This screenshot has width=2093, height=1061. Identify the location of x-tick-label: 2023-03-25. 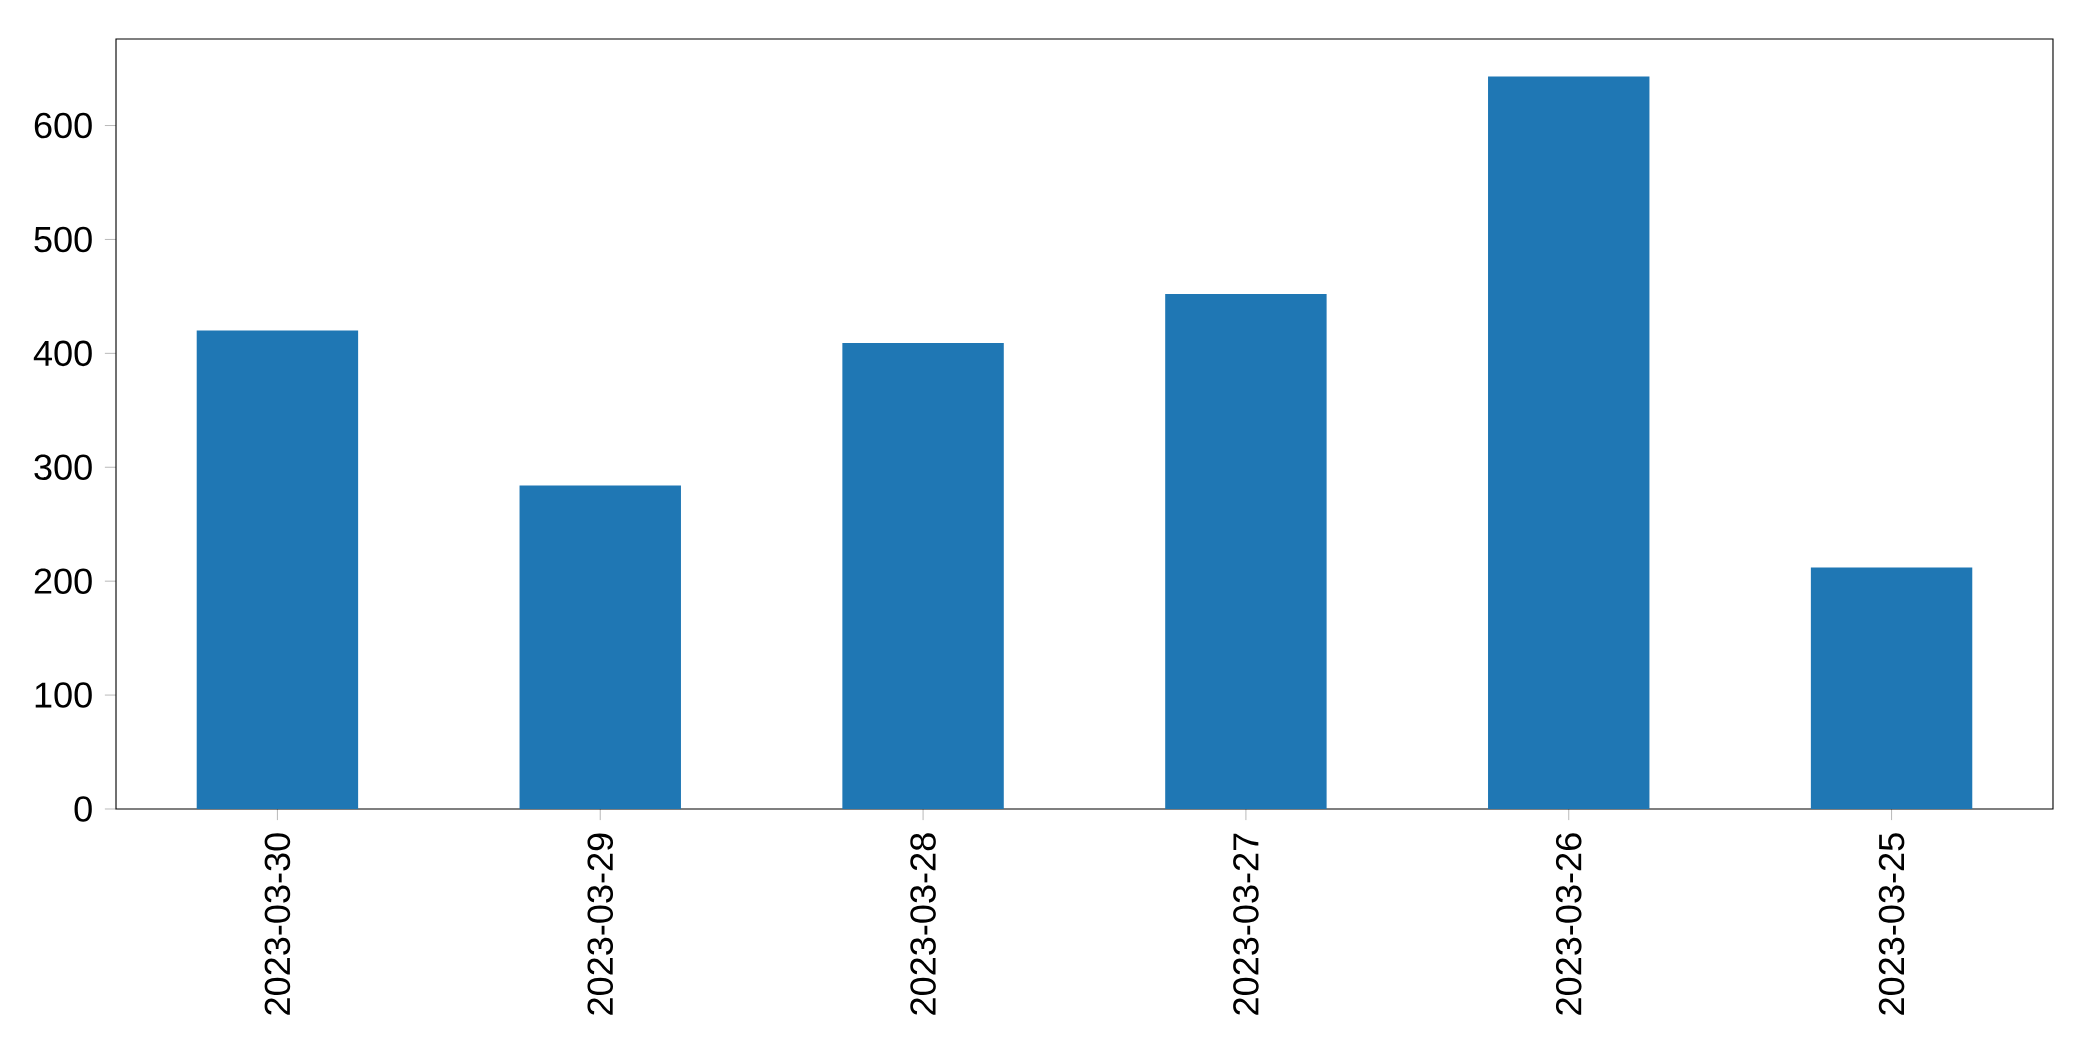
(1891, 924).